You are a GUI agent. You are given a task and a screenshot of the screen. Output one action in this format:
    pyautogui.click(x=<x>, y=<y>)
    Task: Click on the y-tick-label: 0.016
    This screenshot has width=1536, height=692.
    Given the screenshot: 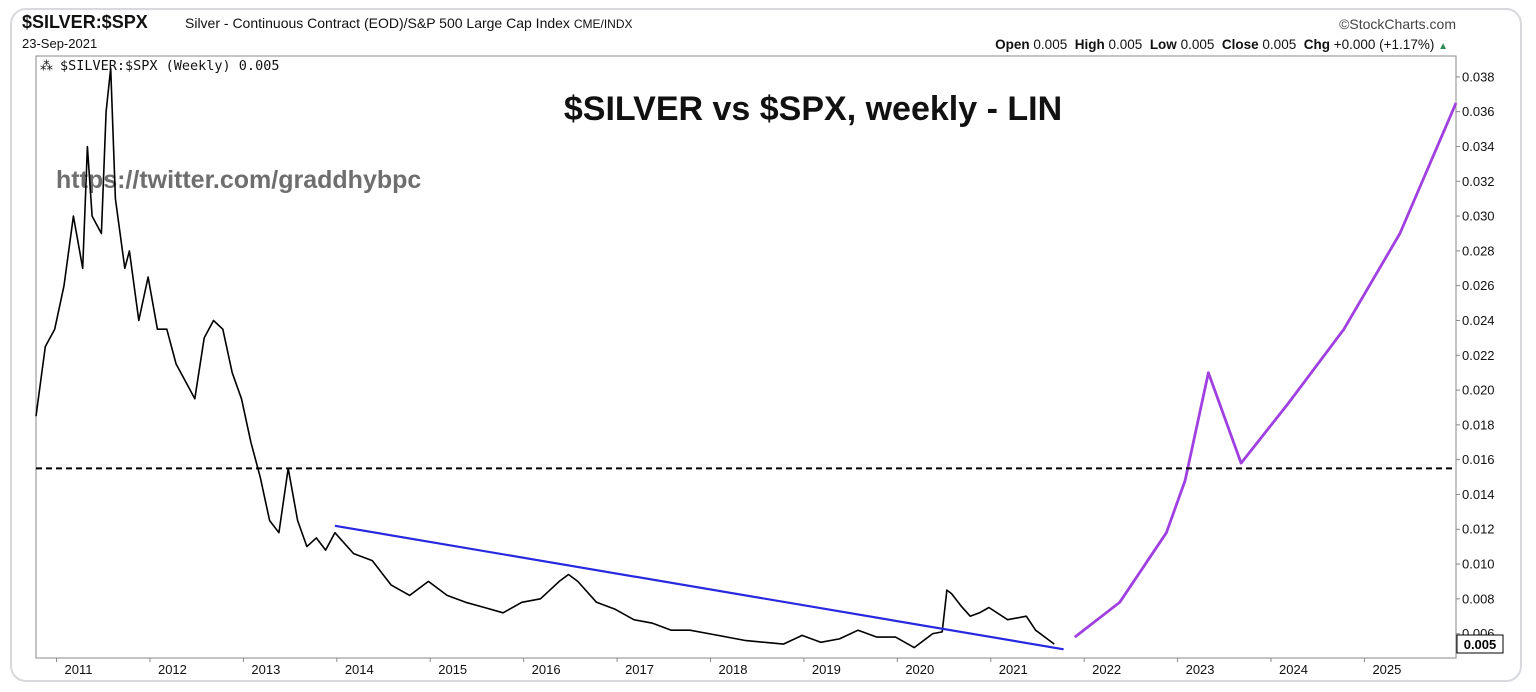 What is the action you would take?
    pyautogui.click(x=1478, y=459)
    